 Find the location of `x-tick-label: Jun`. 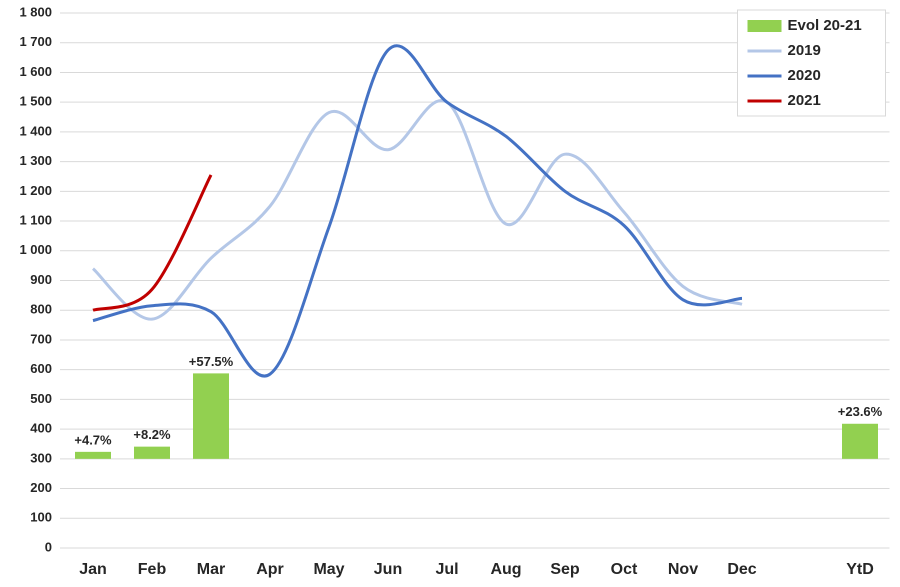

x-tick-label: Jun is located at coordinates (388, 569).